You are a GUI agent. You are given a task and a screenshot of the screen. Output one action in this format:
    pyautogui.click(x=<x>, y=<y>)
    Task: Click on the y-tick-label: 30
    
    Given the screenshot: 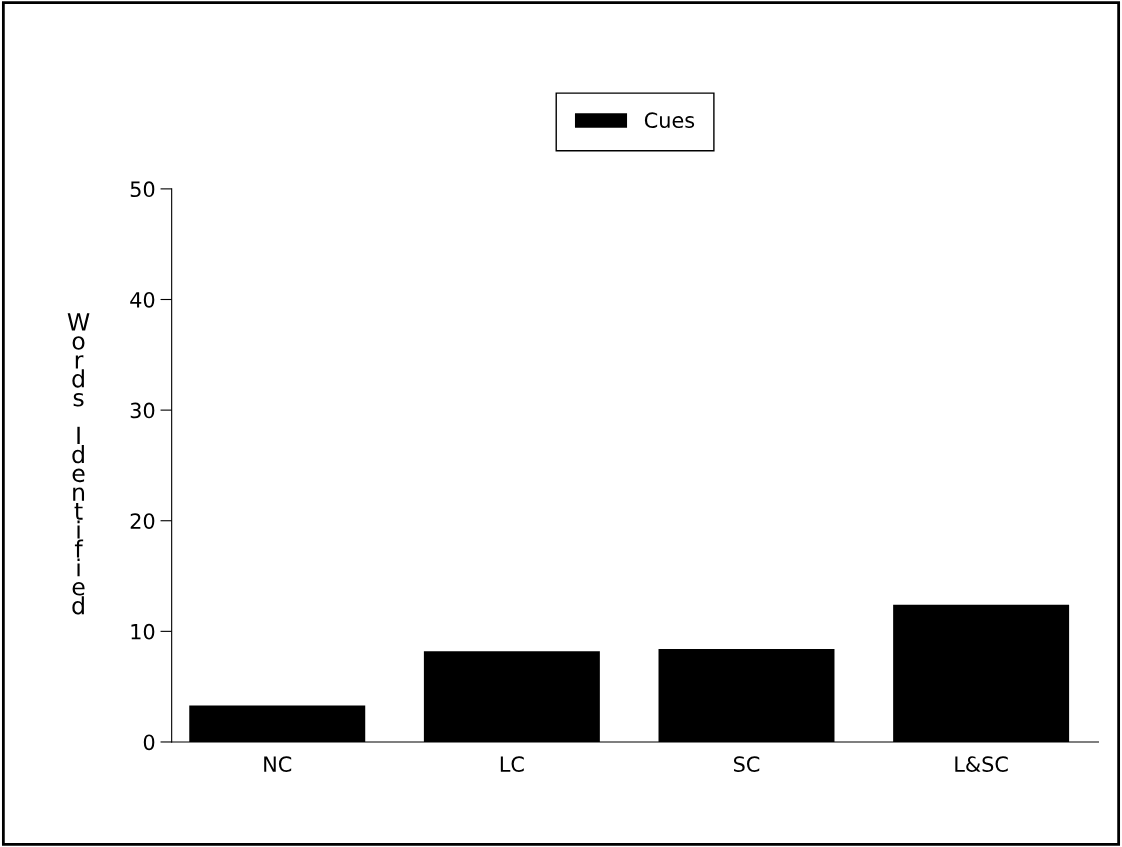 What is the action you would take?
    pyautogui.click(x=142, y=410)
    